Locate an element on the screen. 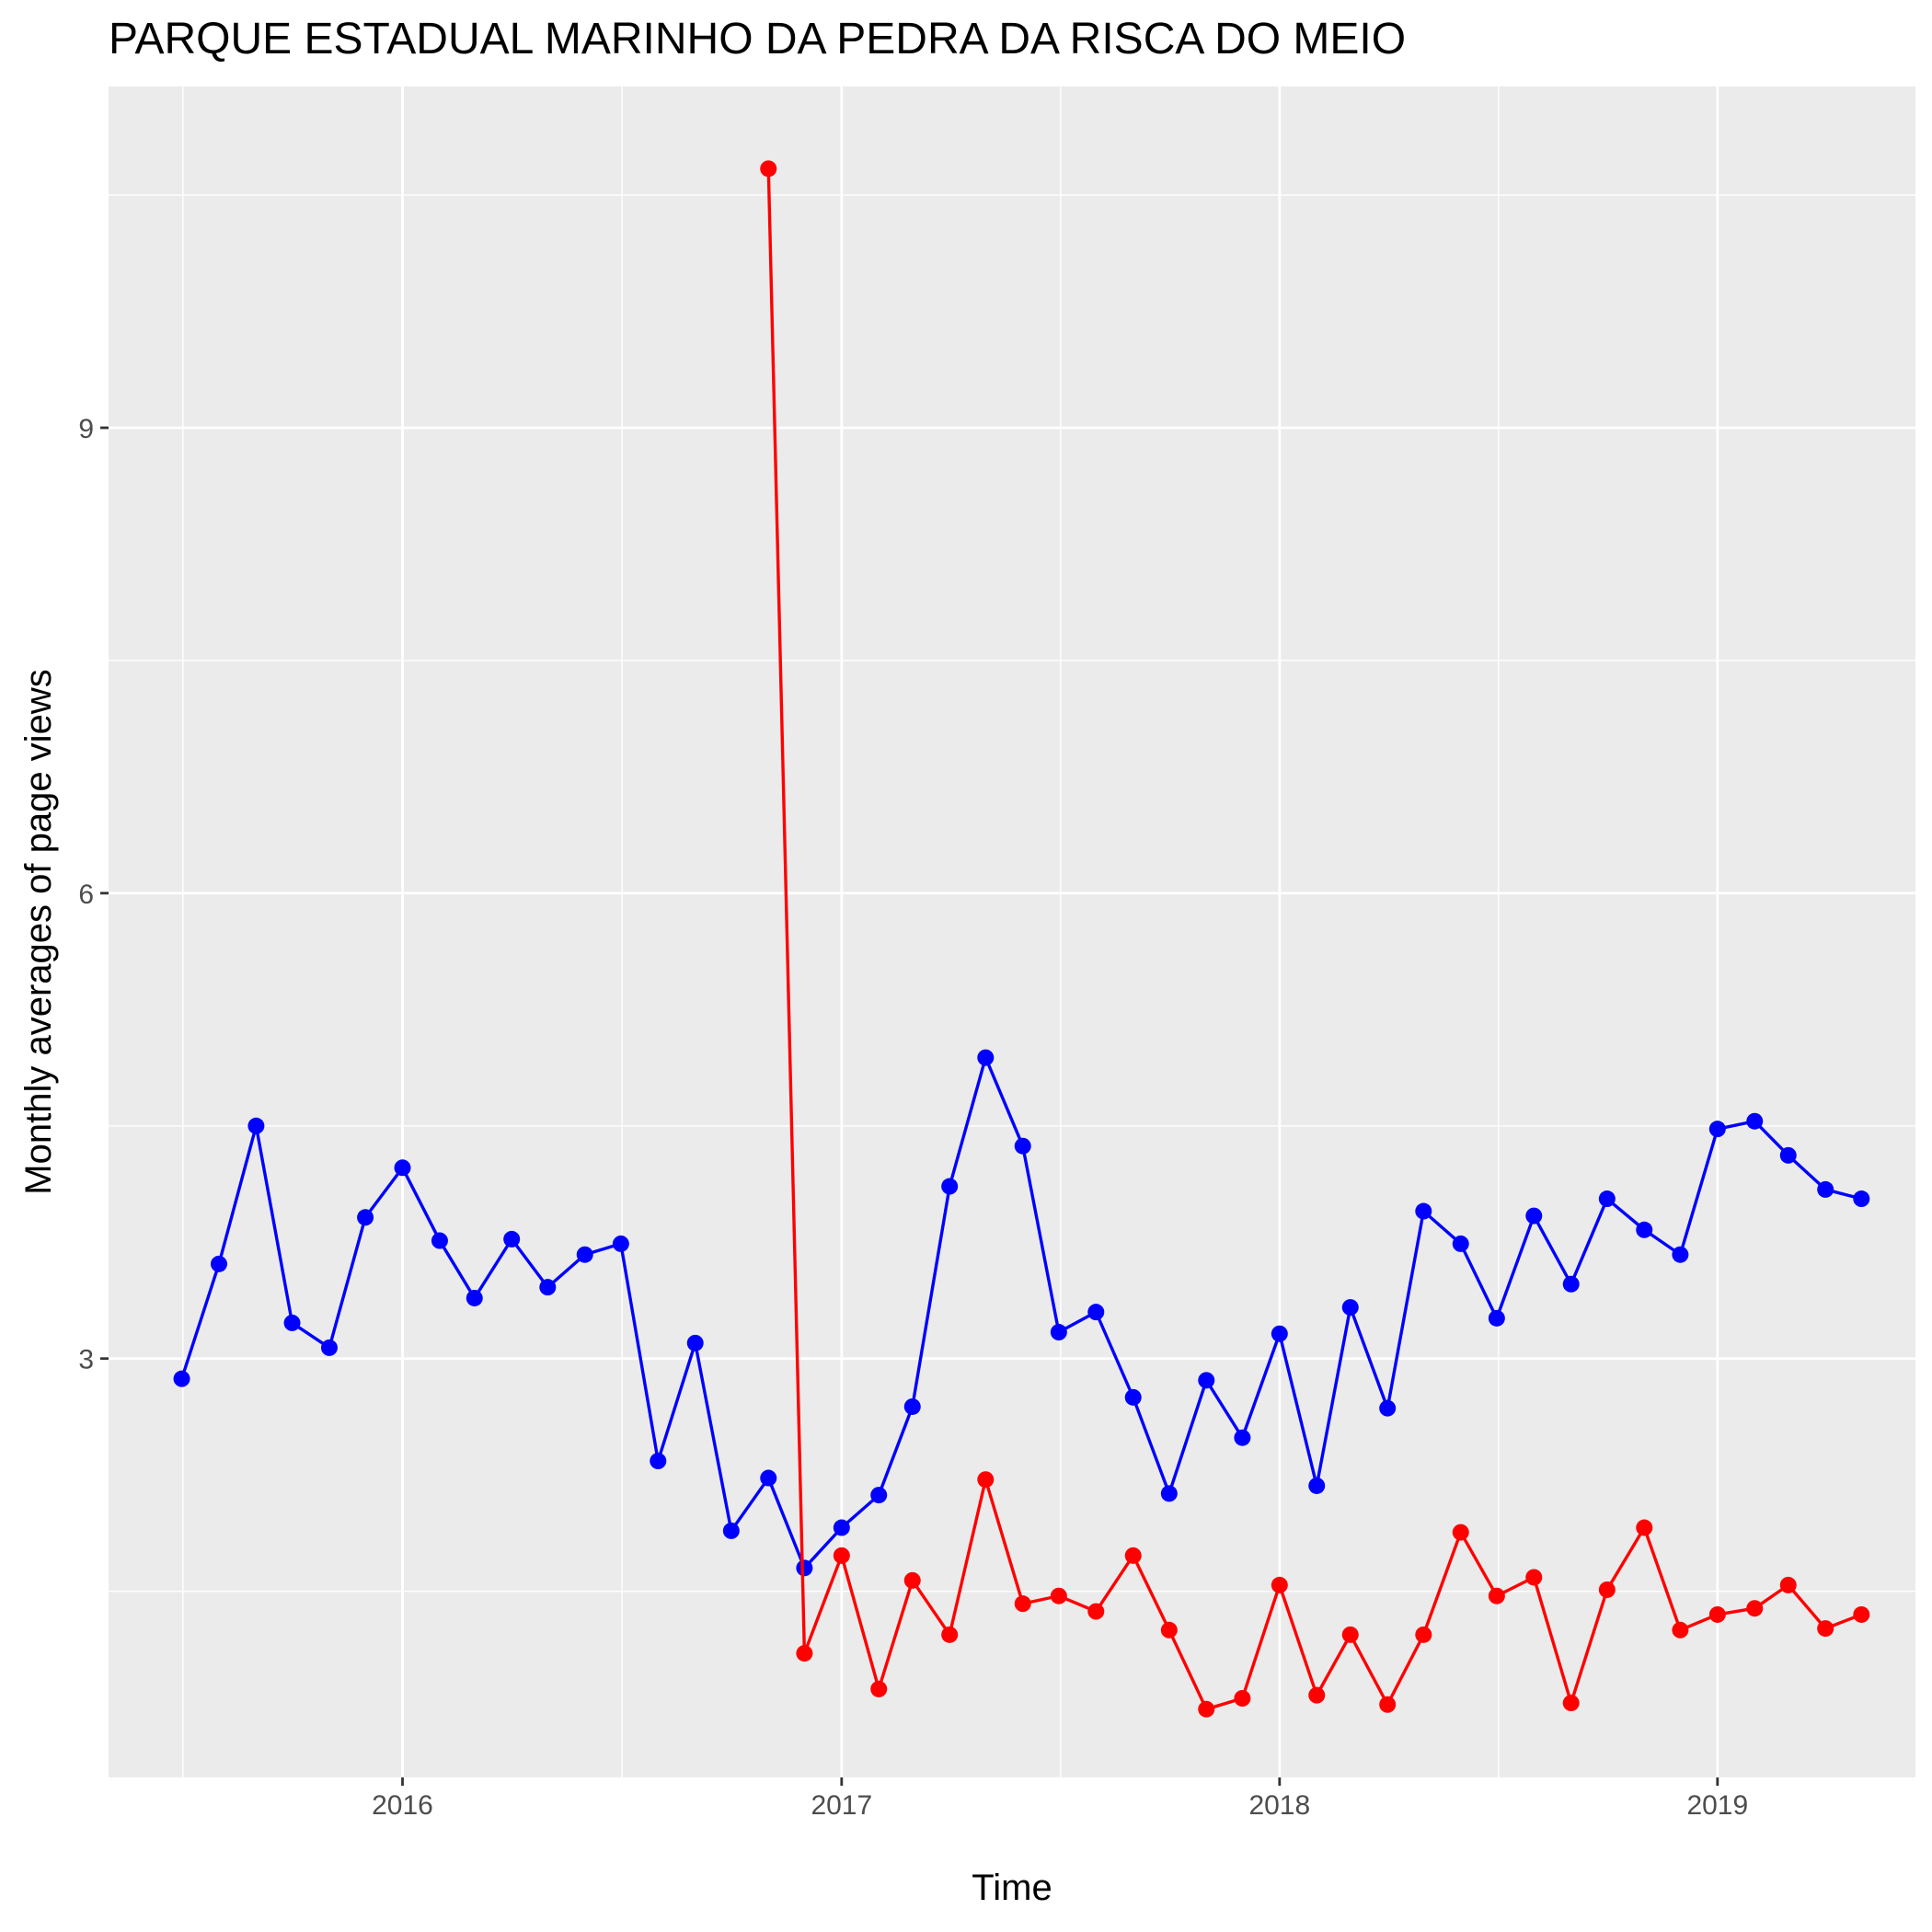 This screenshot has height=1932, width=1932. x-tick-label: 2016 is located at coordinates (402, 1805).